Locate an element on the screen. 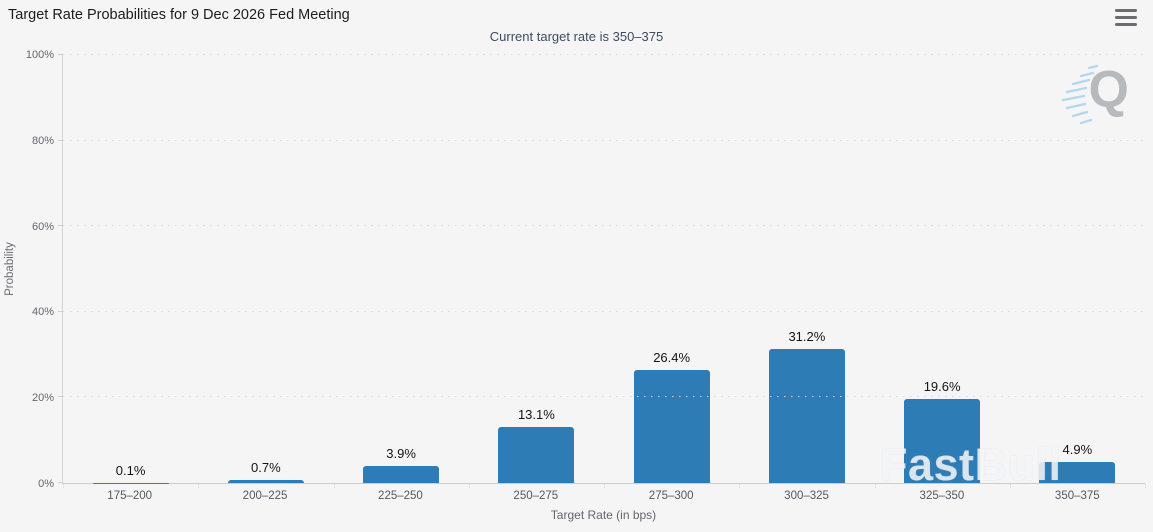 Image resolution: width=1153 pixels, height=532 pixels. bar-value-label: 0.7% is located at coordinates (266, 468).